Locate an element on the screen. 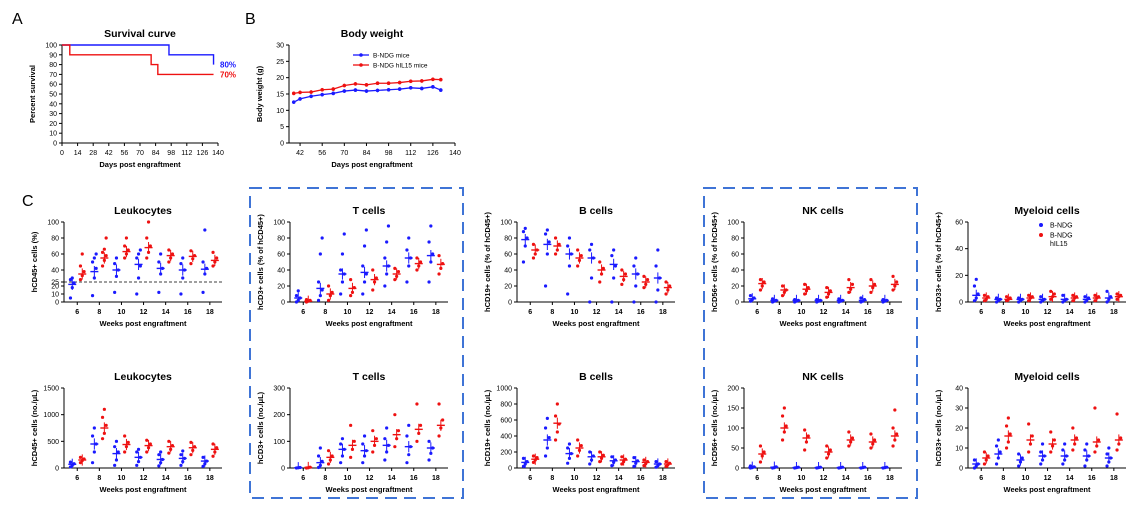  x-tick-label: 10 is located at coordinates (575, 312).